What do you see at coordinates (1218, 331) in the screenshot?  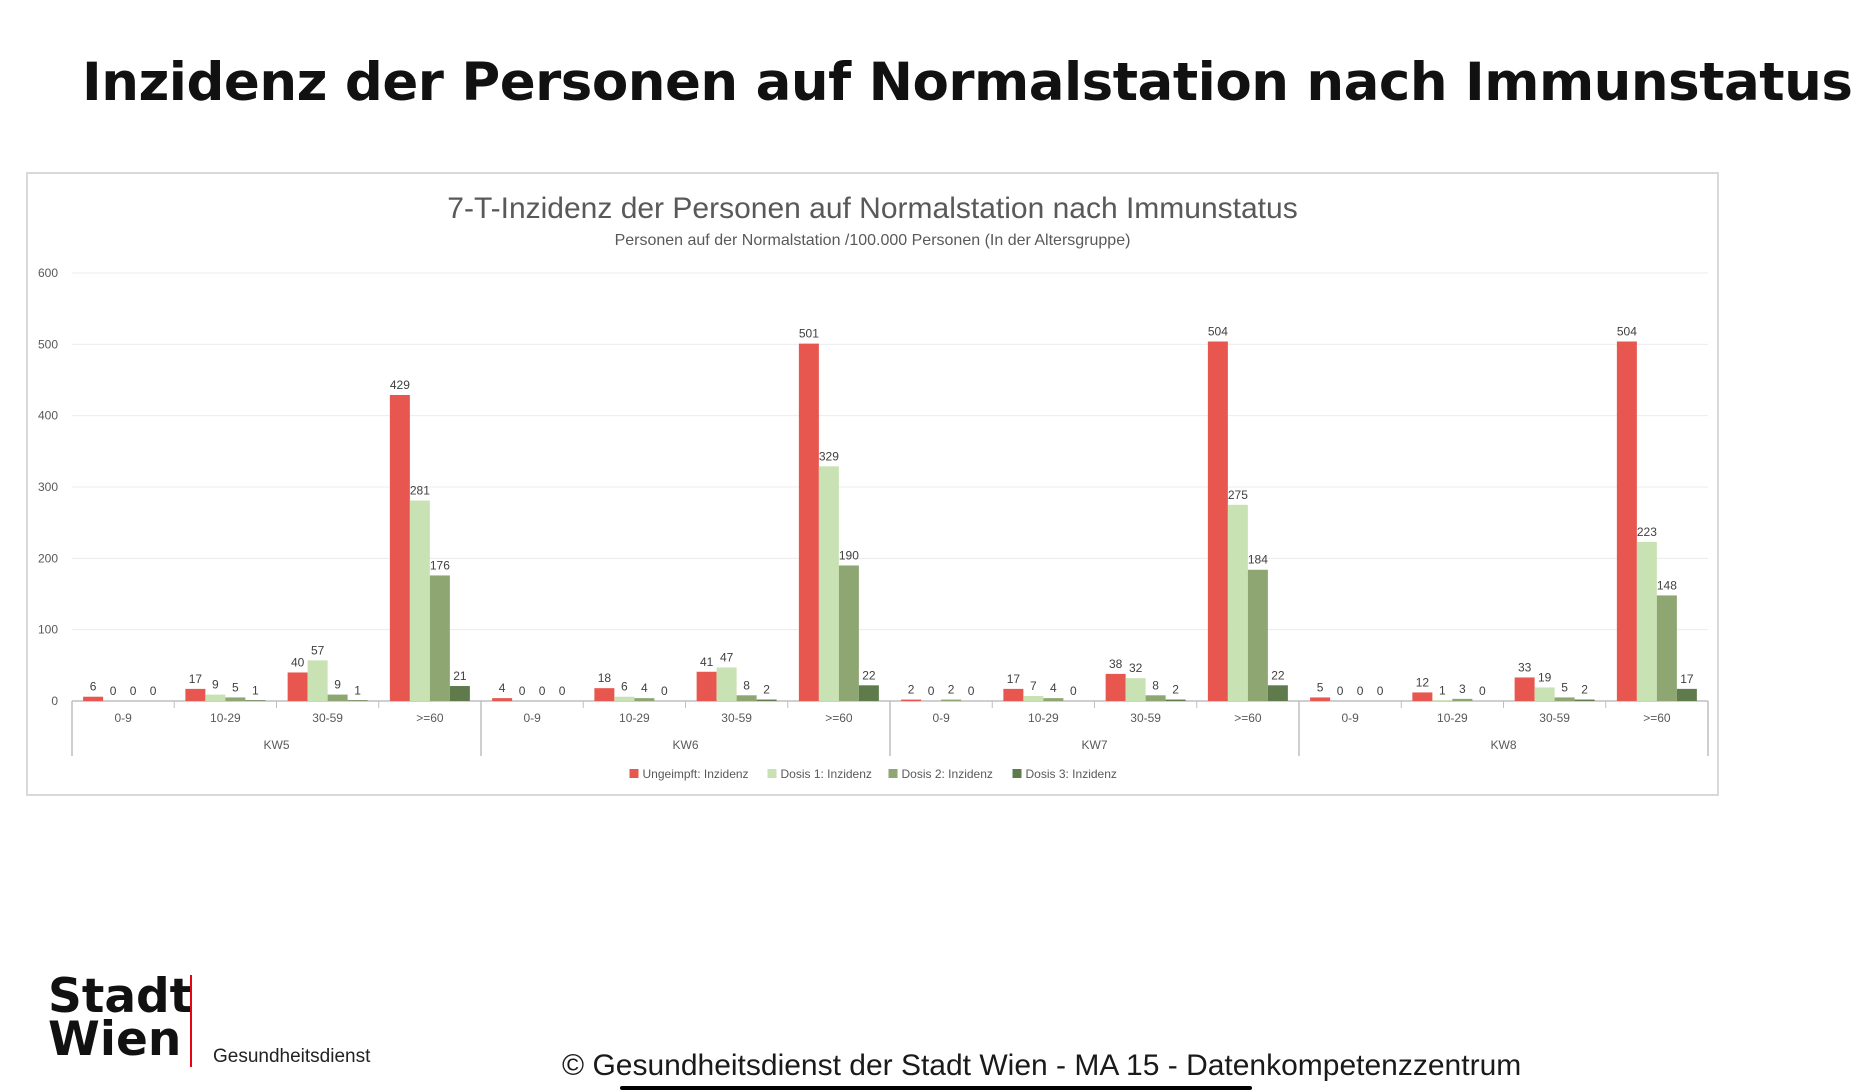 I see `data-label: 504` at bounding box center [1218, 331].